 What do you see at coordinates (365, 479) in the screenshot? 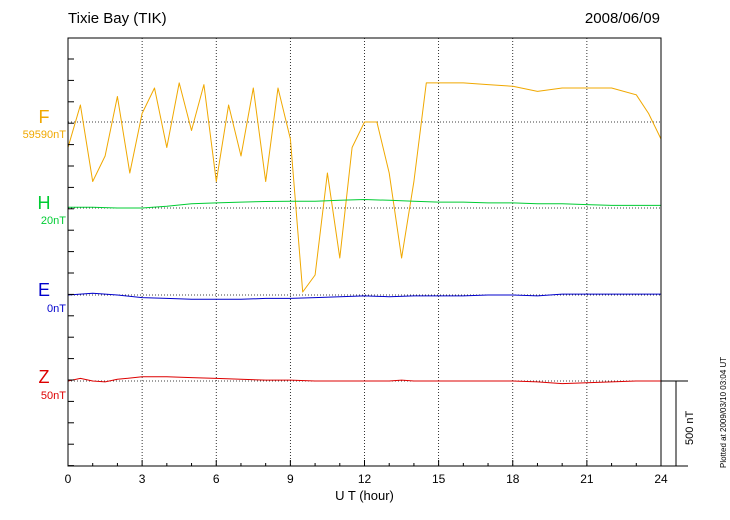
I see `x-tick-label: 12` at bounding box center [365, 479].